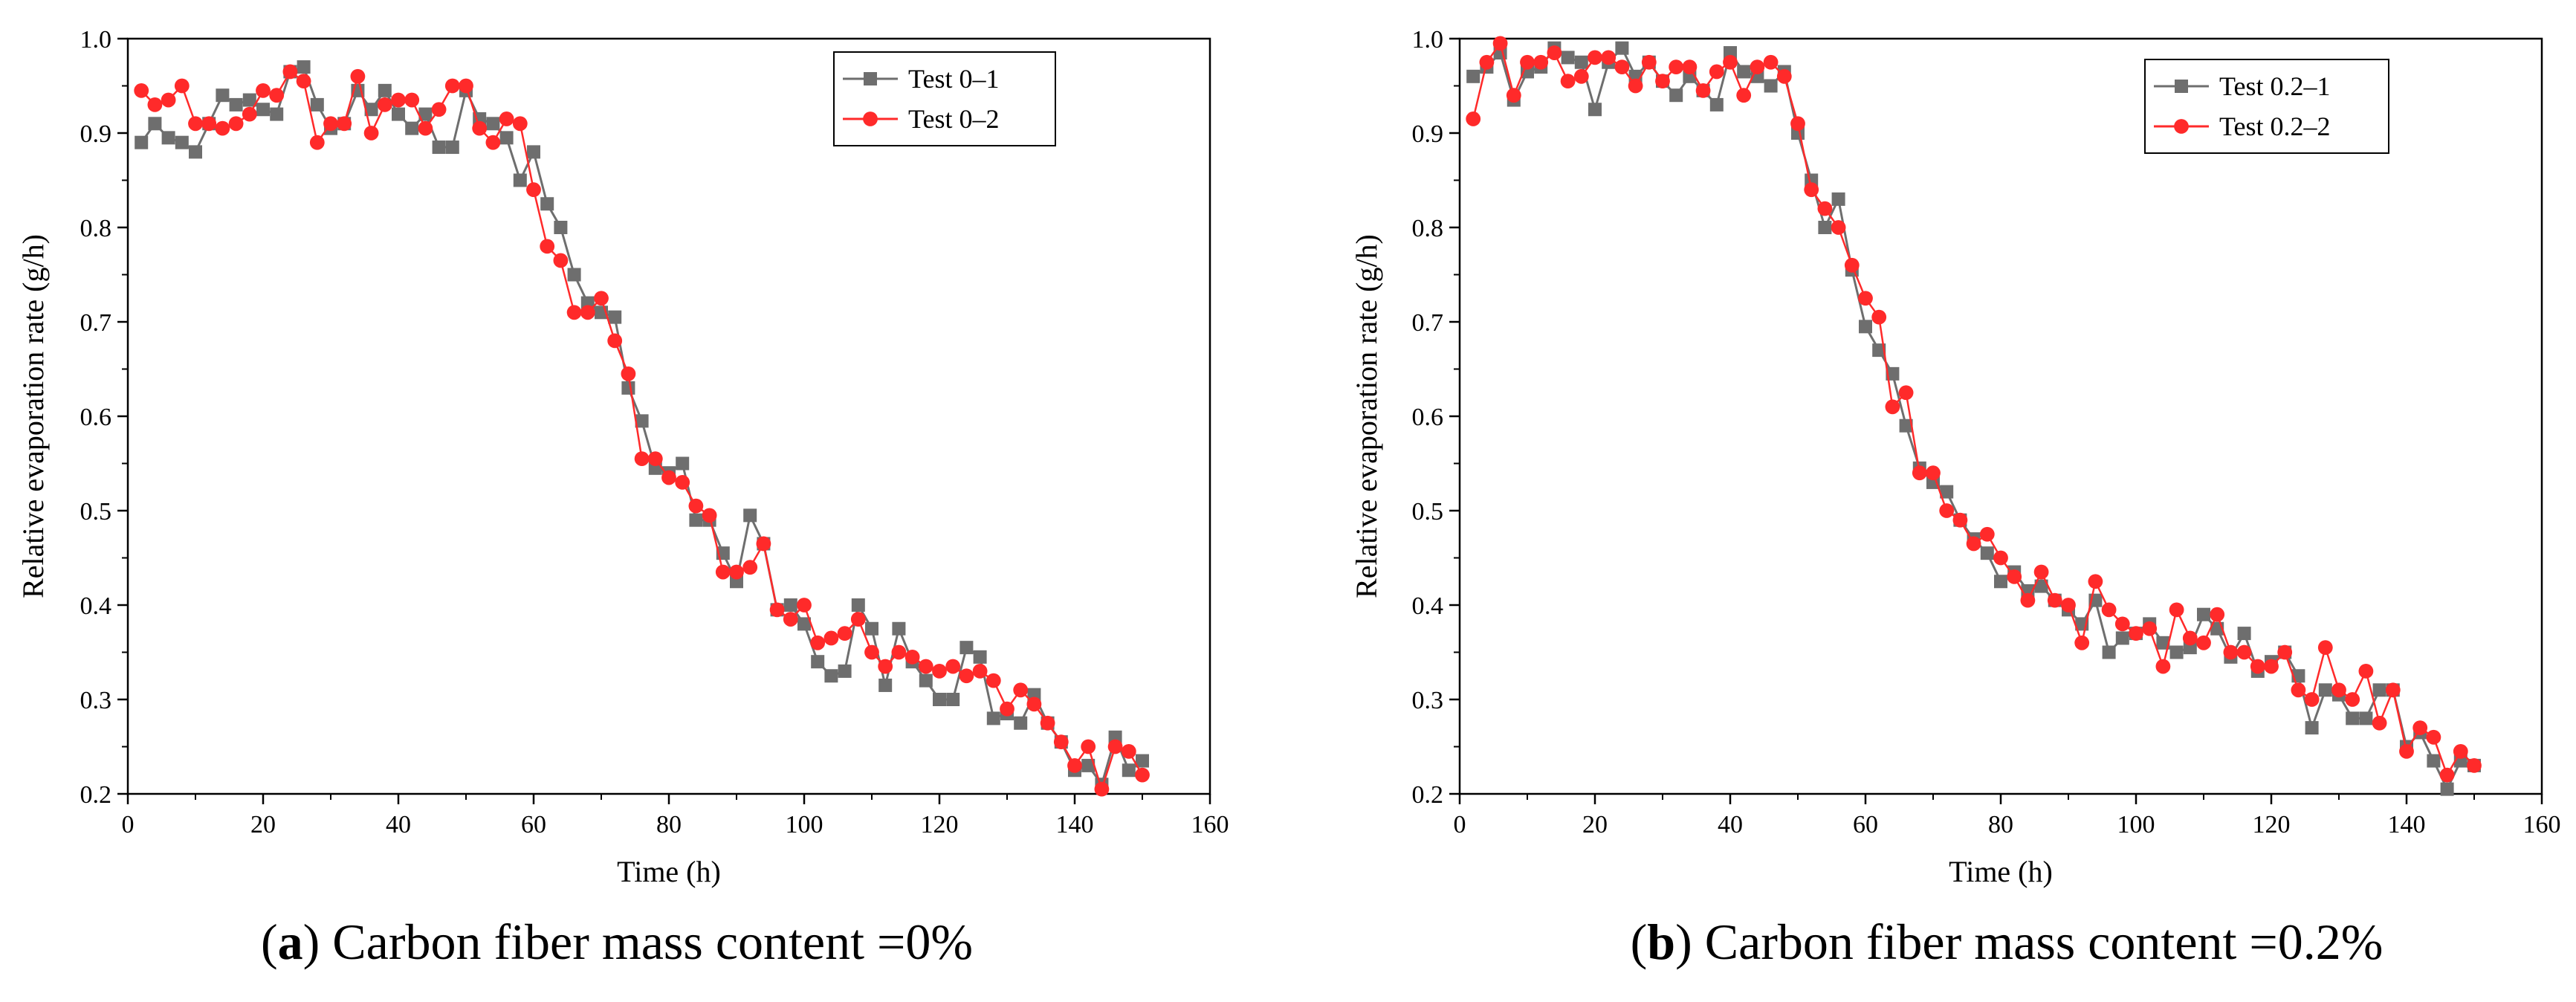  What do you see at coordinates (2272, 824) in the screenshot?
I see `chart-b-x-tick-label: 120` at bounding box center [2272, 824].